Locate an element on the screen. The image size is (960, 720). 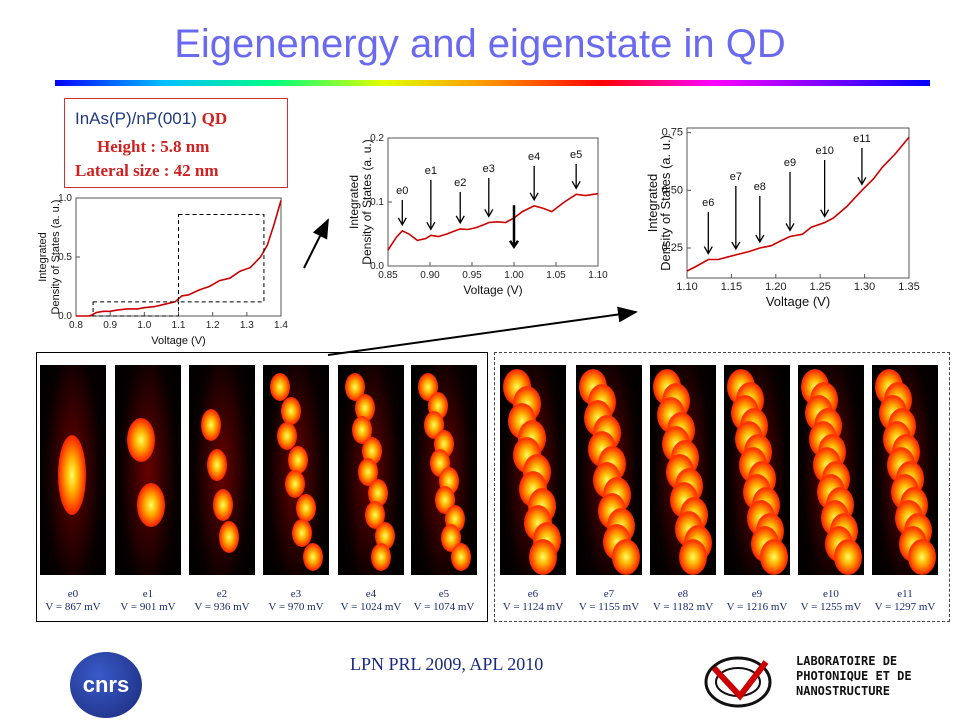
state-id: e4 is located at coordinates (371, 594).